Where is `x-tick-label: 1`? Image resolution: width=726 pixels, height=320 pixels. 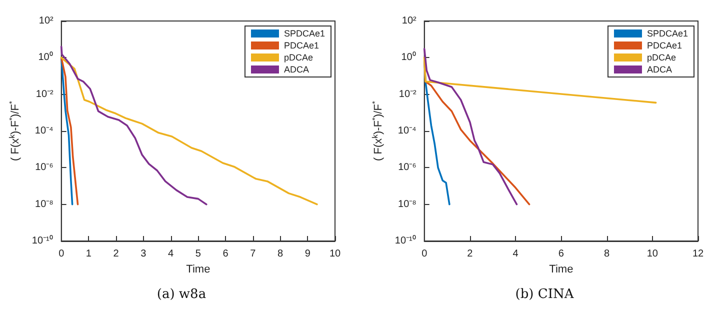
x-tick-label: 1 is located at coordinates (89, 254).